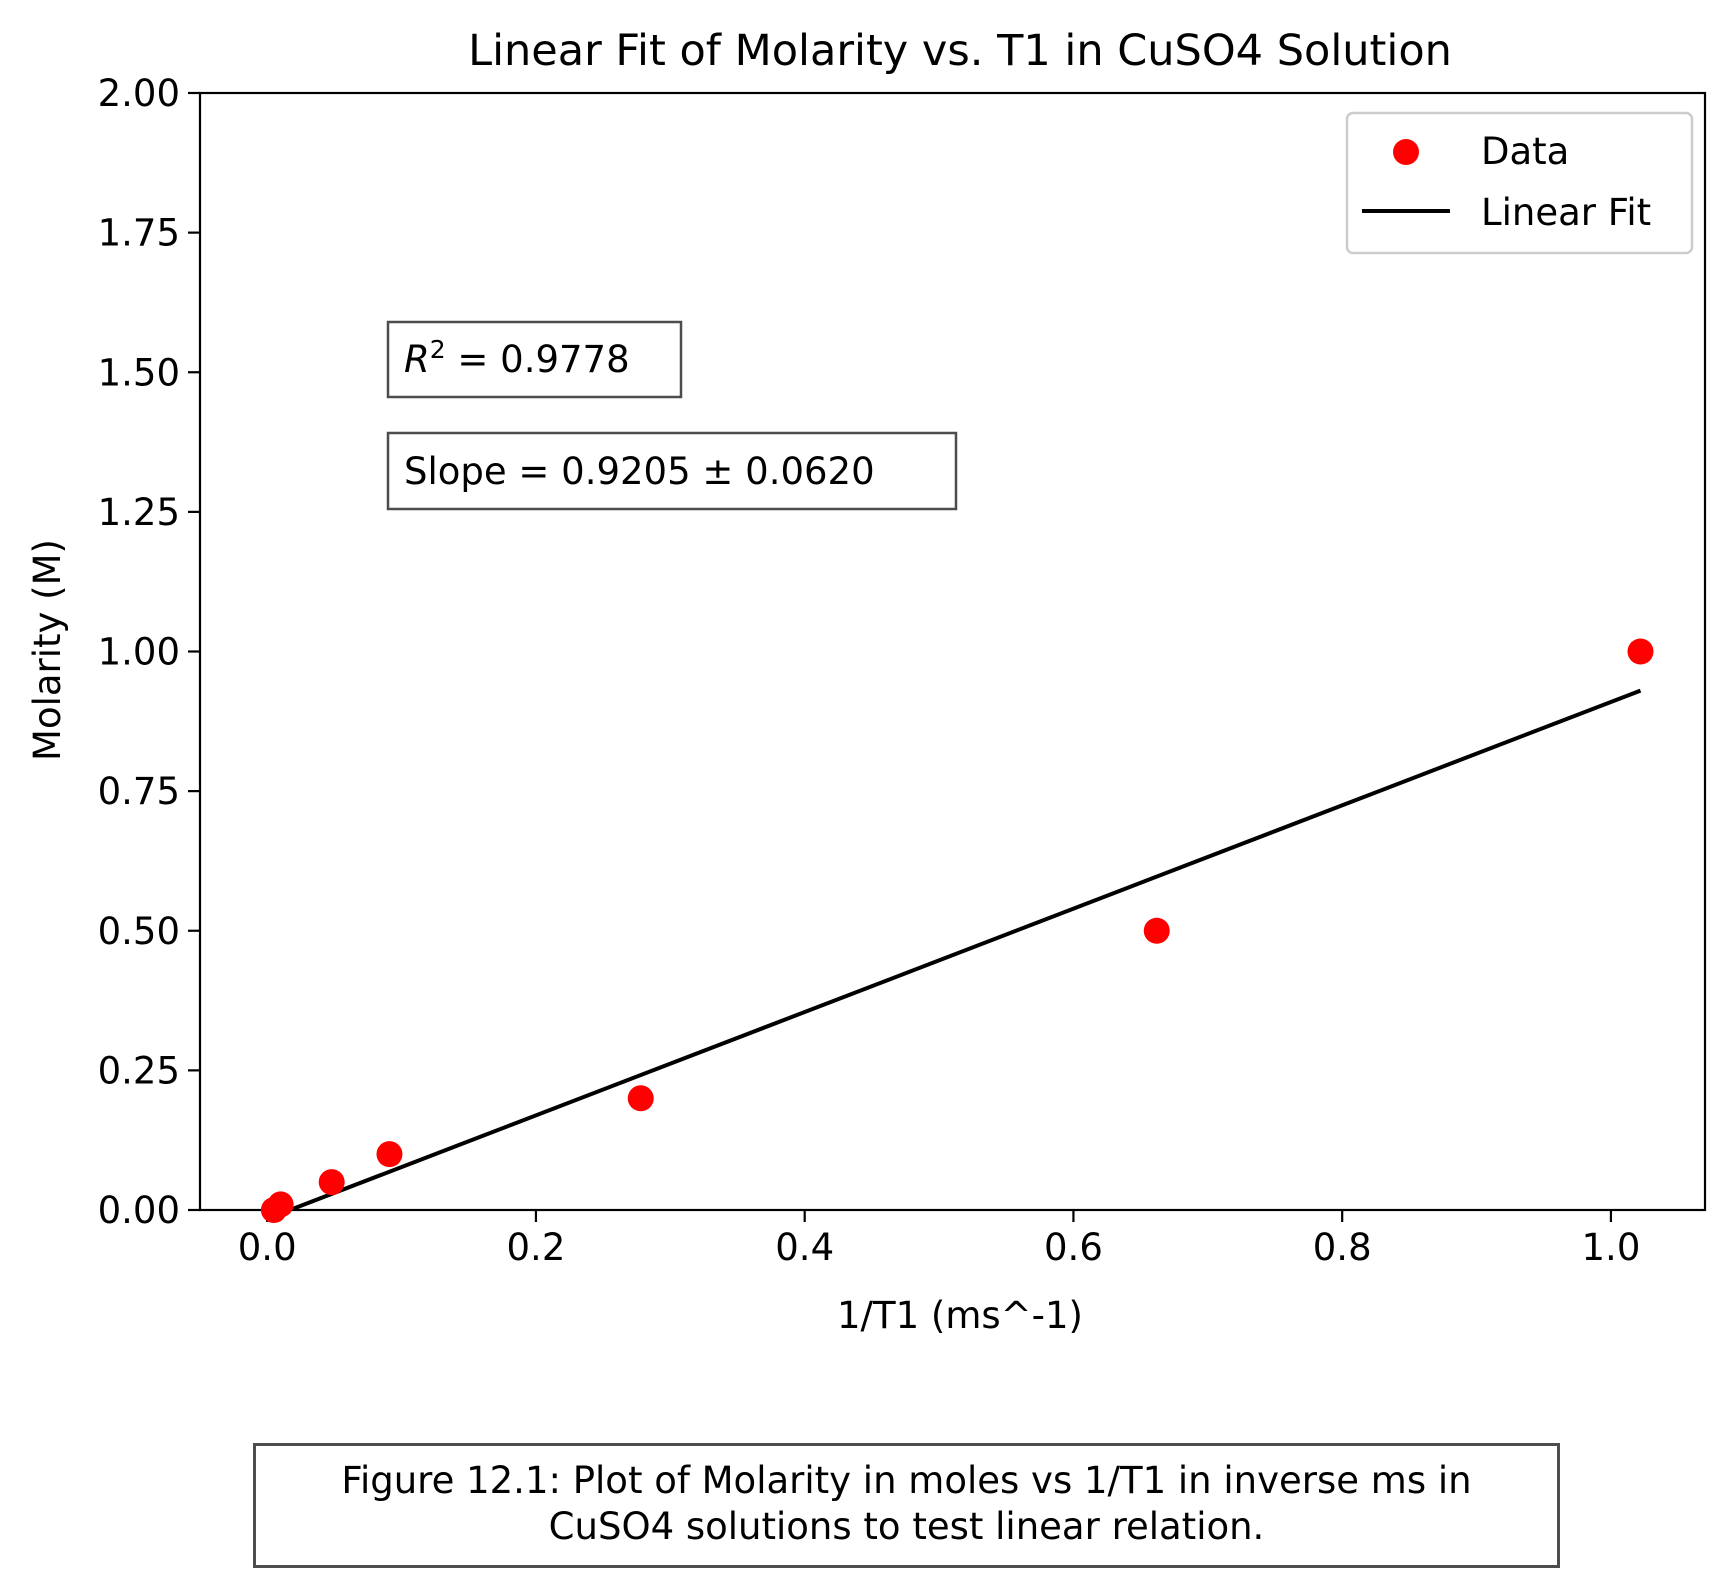  What do you see at coordinates (1073, 1247) in the screenshot?
I see `x-tick-label: 0.6` at bounding box center [1073, 1247].